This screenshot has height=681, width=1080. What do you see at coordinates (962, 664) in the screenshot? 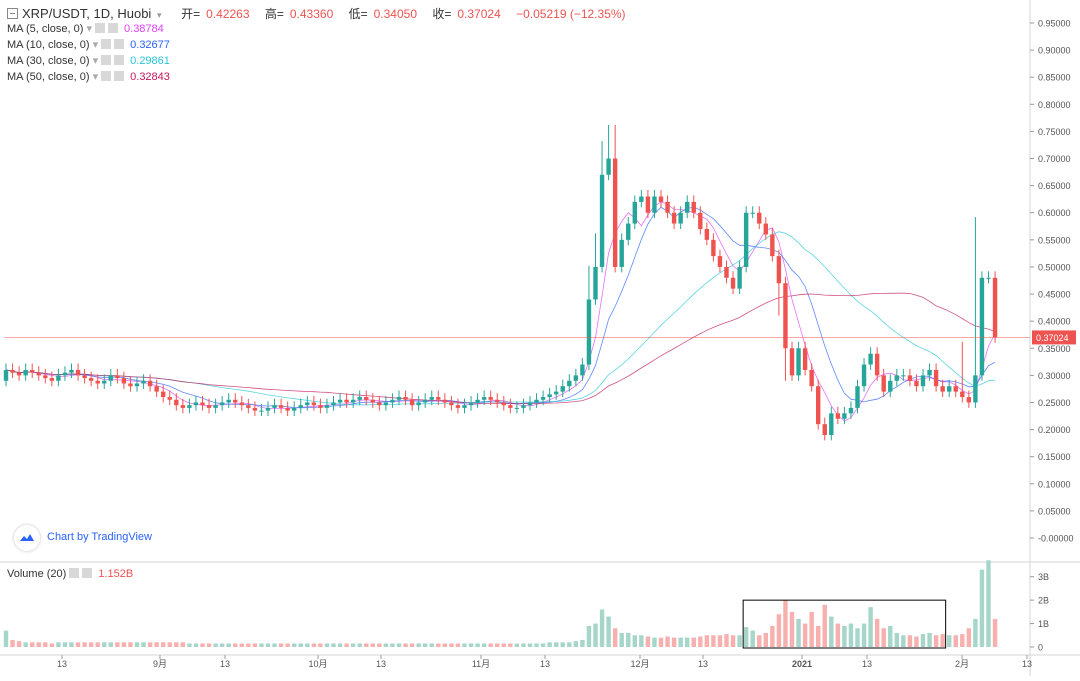
I see `time-tick-label: 2月` at bounding box center [962, 664].